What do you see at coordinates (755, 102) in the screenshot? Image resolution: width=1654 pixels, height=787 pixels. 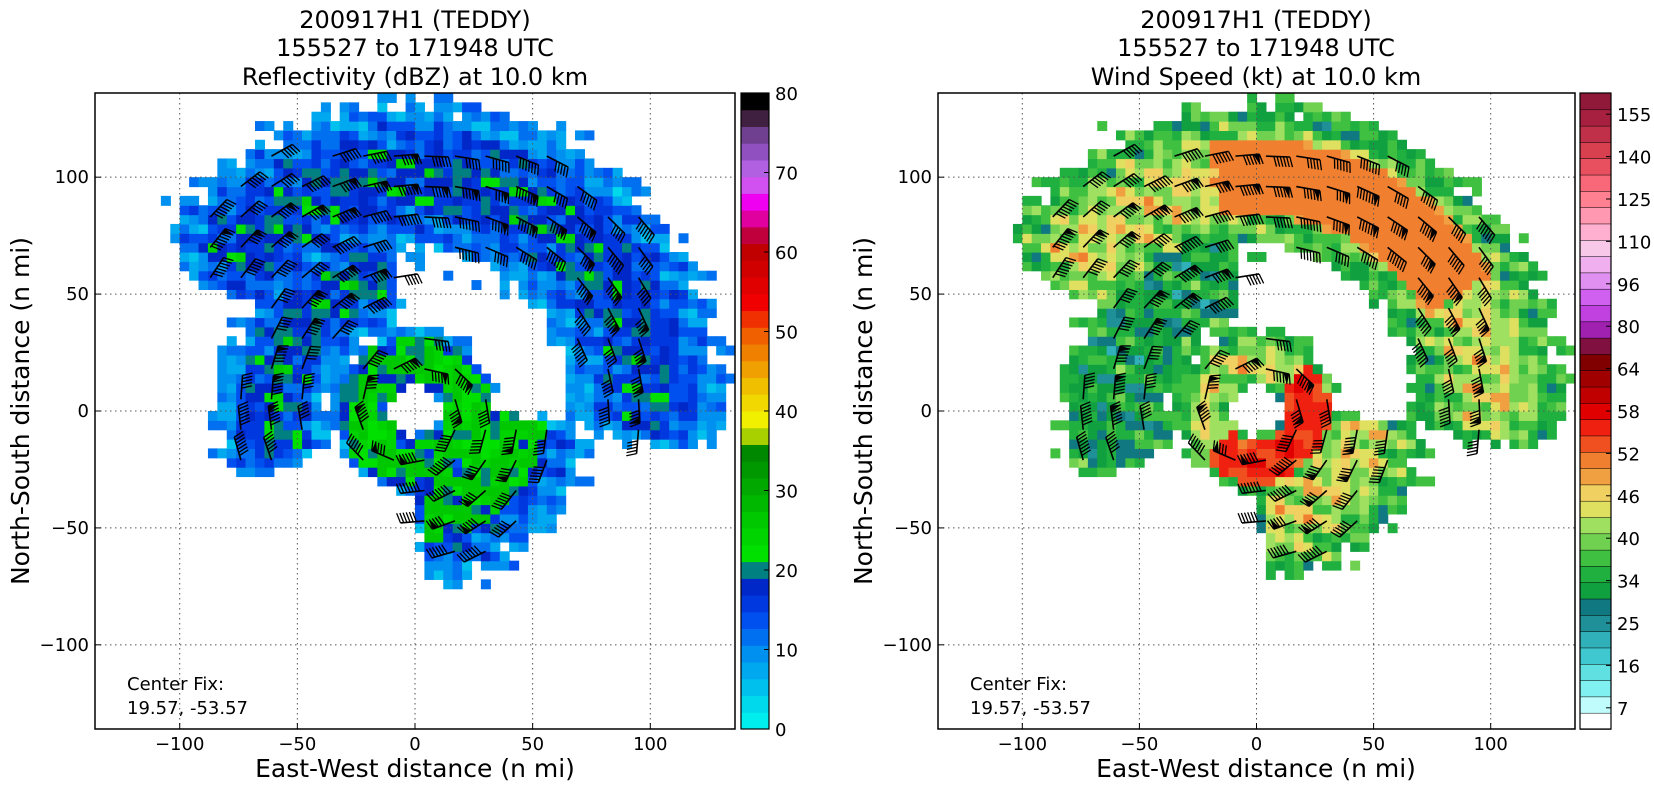 I see `colorbar-segment` at bounding box center [755, 102].